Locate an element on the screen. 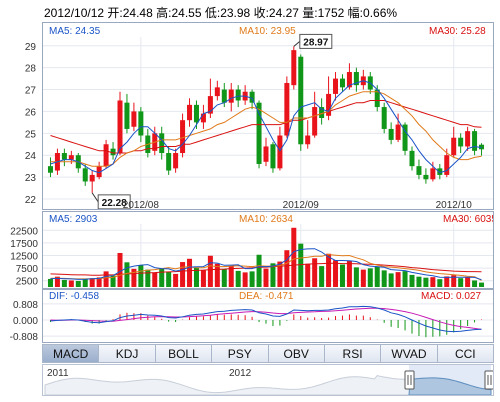 This screenshot has width=500, height=402. min-price-marker-pointer is located at coordinates (95, 197).